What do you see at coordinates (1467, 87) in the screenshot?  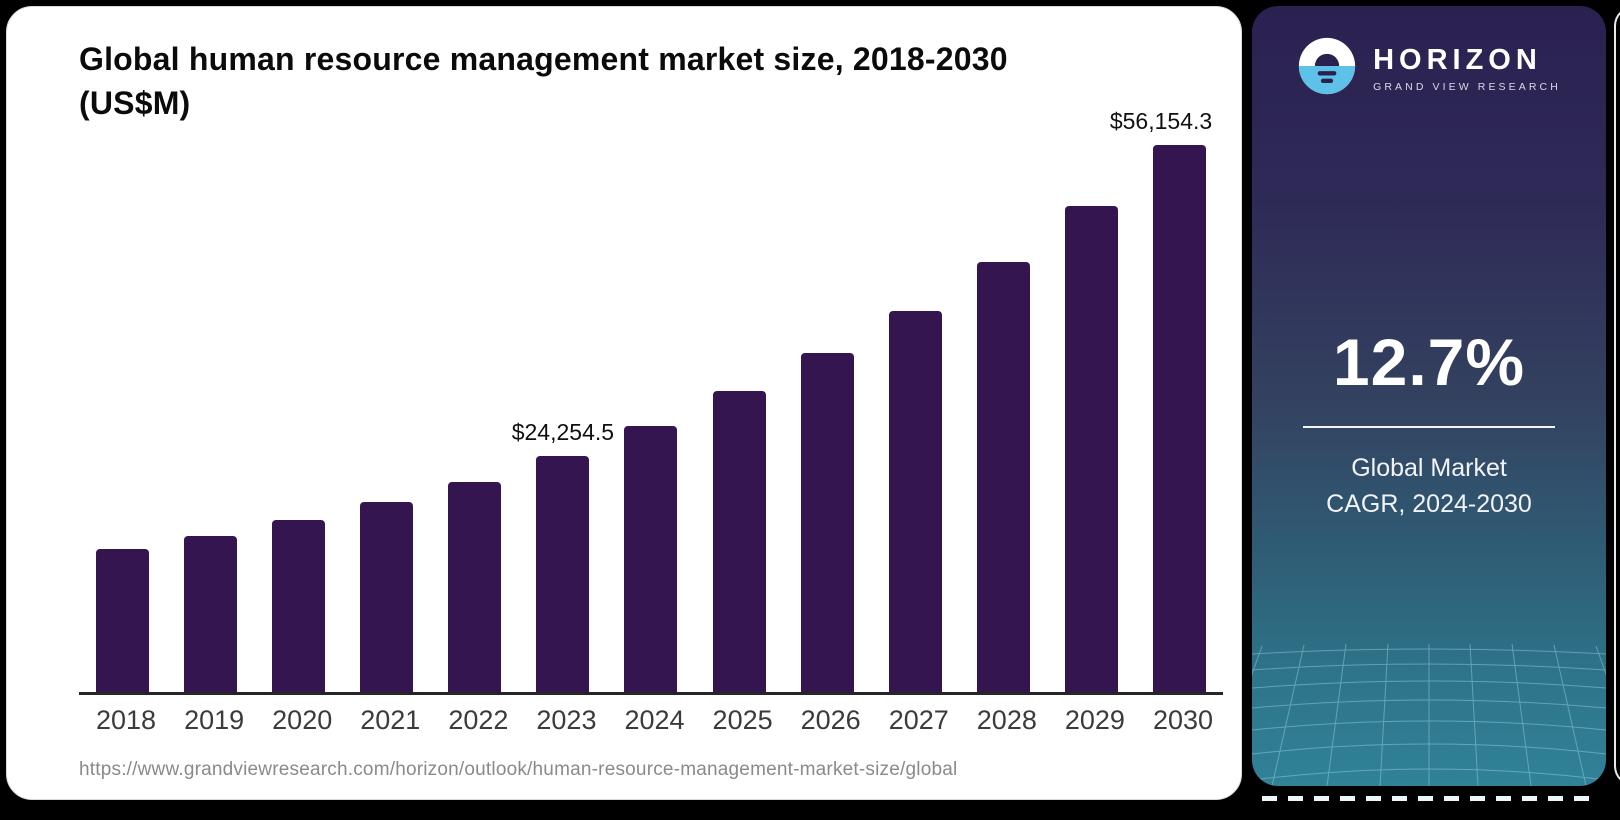 I see `brand-subtitle: GRAND VIEW RESEARCH` at bounding box center [1467, 87].